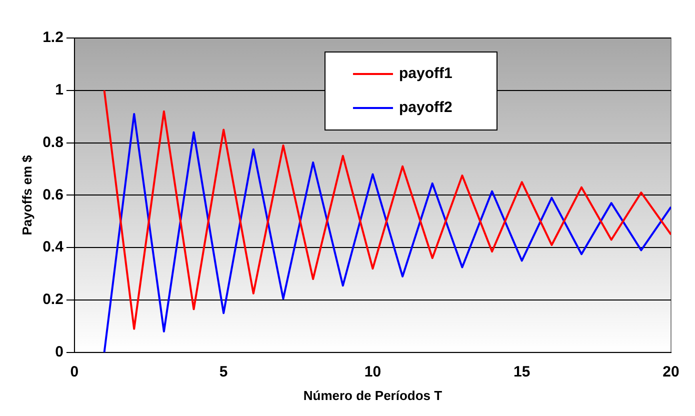 The height and width of the screenshot is (416, 695). What do you see at coordinates (59, 352) in the screenshot?
I see `y-tick-label: 0` at bounding box center [59, 352].